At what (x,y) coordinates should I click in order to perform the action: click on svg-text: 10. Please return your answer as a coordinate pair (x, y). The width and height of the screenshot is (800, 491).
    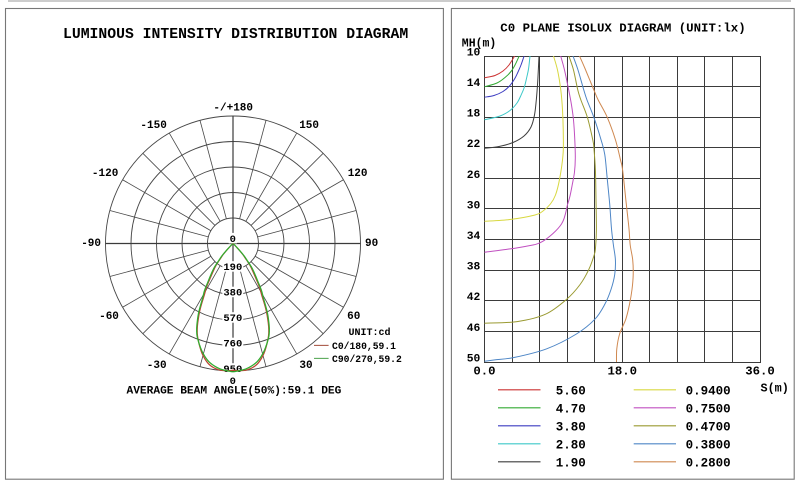
    Looking at the image, I should click on (474, 53).